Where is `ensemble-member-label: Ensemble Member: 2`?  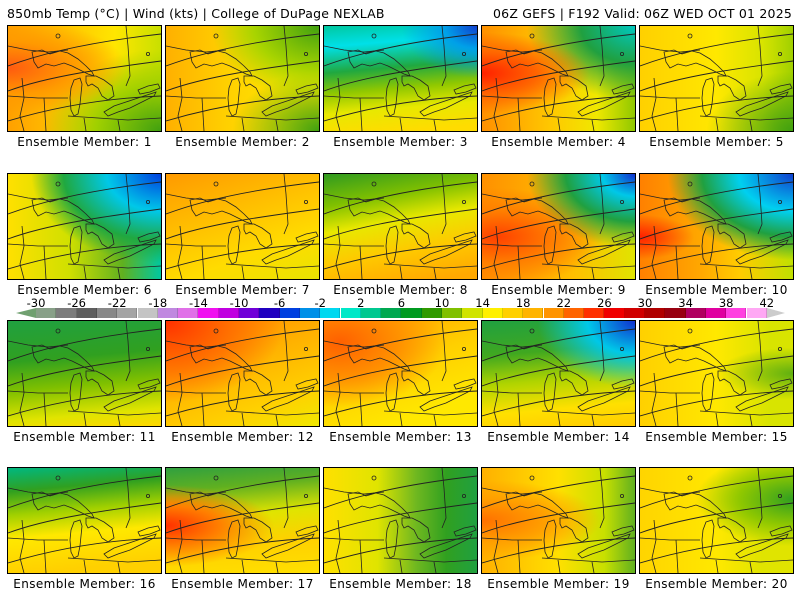
ensemble-member-label: Ensemble Member: 2 is located at coordinates (242, 142).